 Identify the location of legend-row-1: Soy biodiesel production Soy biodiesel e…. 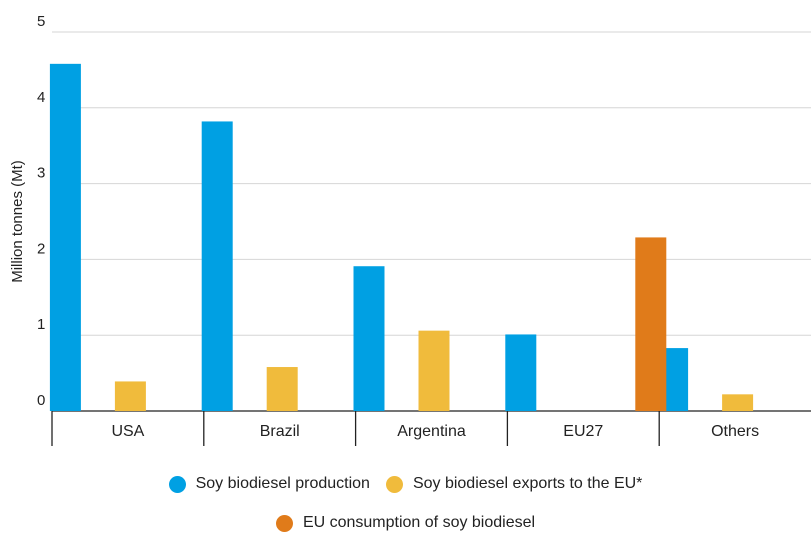
(405, 484).